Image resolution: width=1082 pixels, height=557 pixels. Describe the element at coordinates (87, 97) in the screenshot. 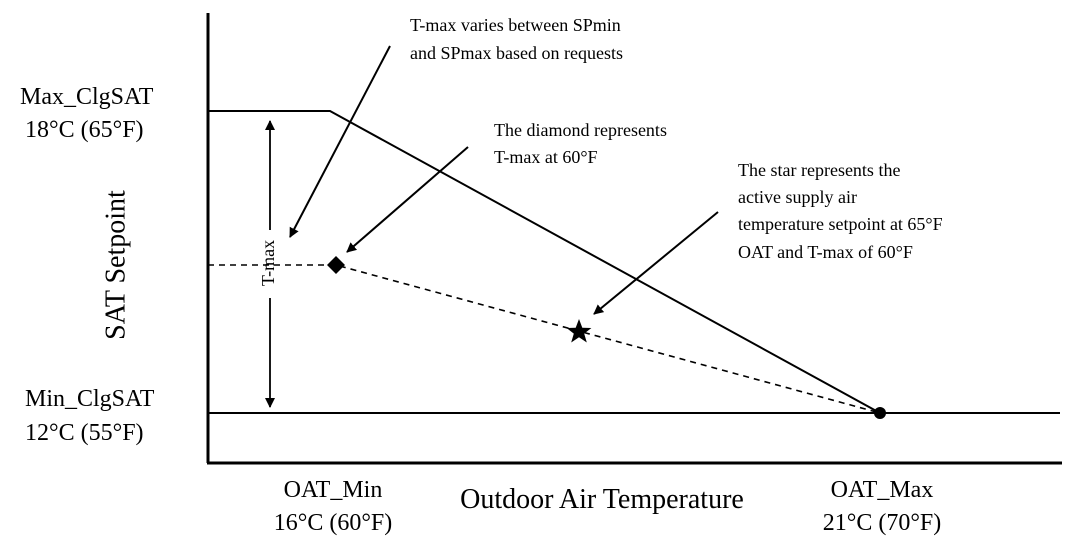

I see `max-clgsat-label: Max_ClgSAT` at that location.